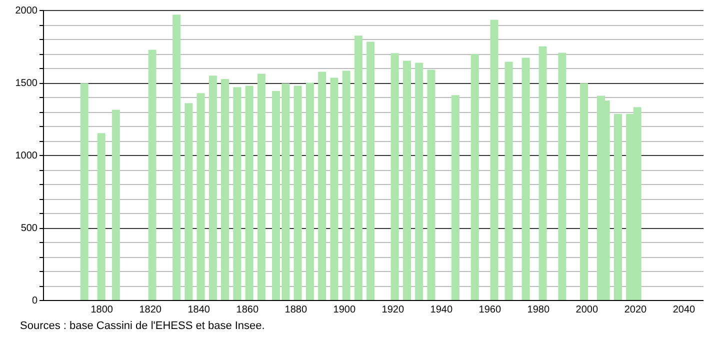 The height and width of the screenshot is (340, 710). I want to click on y-tick-label: 1500, so click(26, 83).